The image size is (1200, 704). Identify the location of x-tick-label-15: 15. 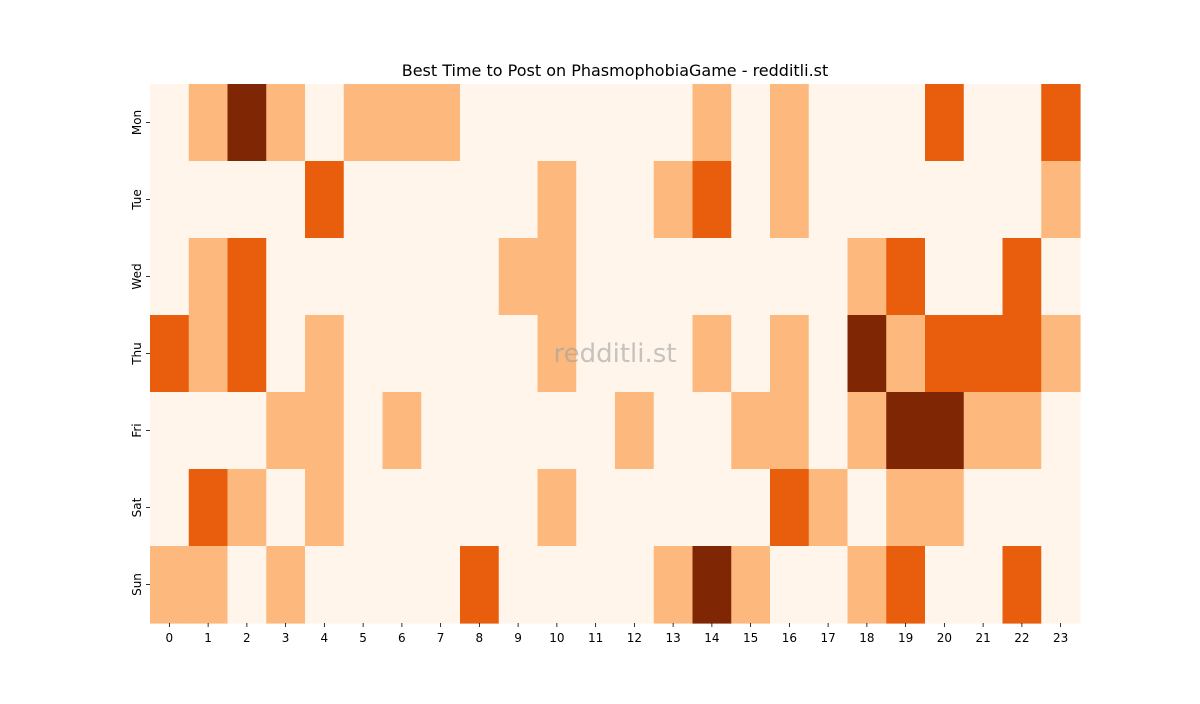
(750, 638).